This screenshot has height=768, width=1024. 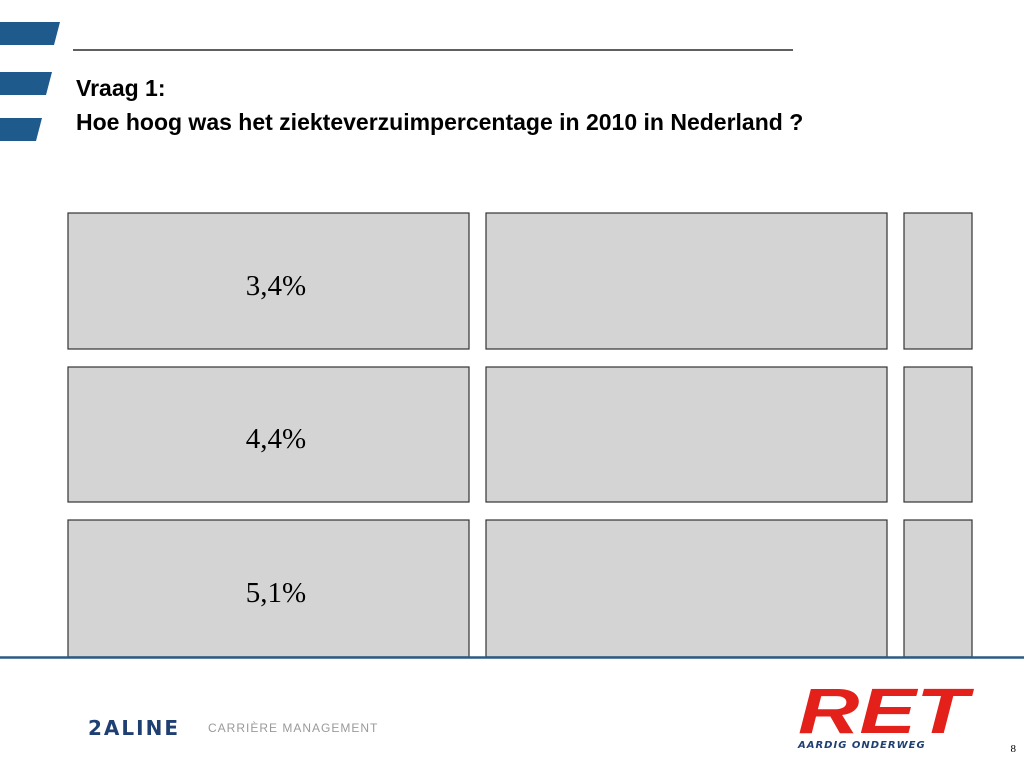 What do you see at coordinates (121, 88) in the screenshot?
I see `title-line: Vraag 1:` at bounding box center [121, 88].